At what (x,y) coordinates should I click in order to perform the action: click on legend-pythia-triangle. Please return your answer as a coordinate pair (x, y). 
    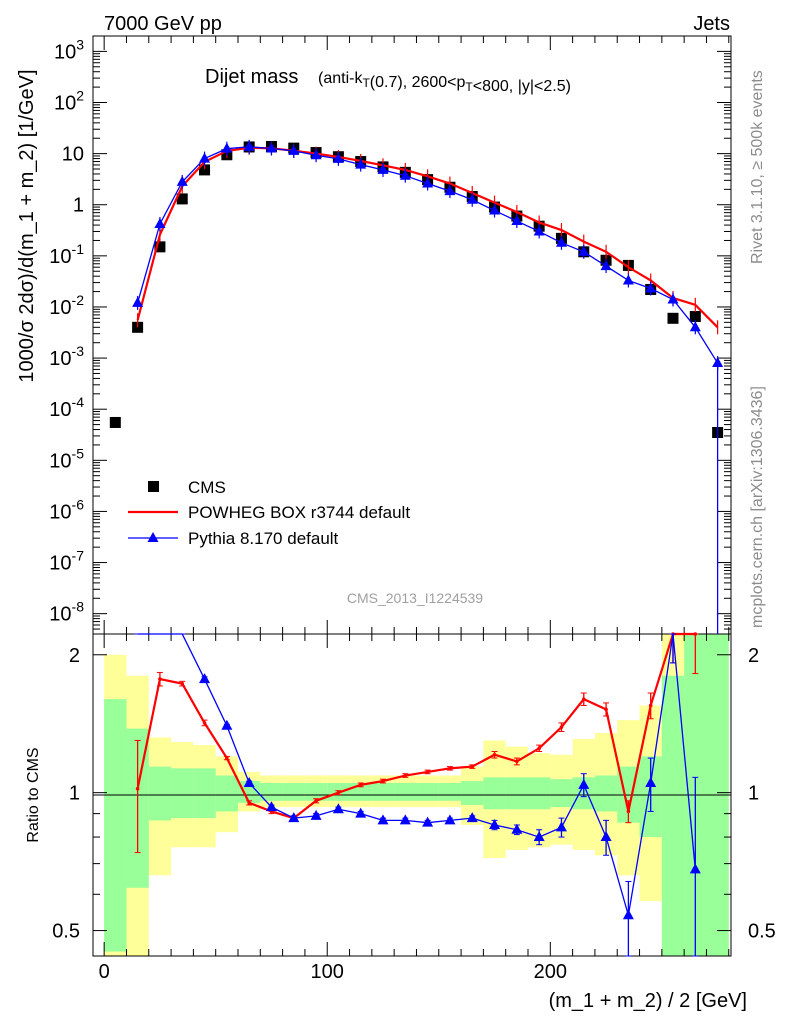
    Looking at the image, I should click on (153, 537).